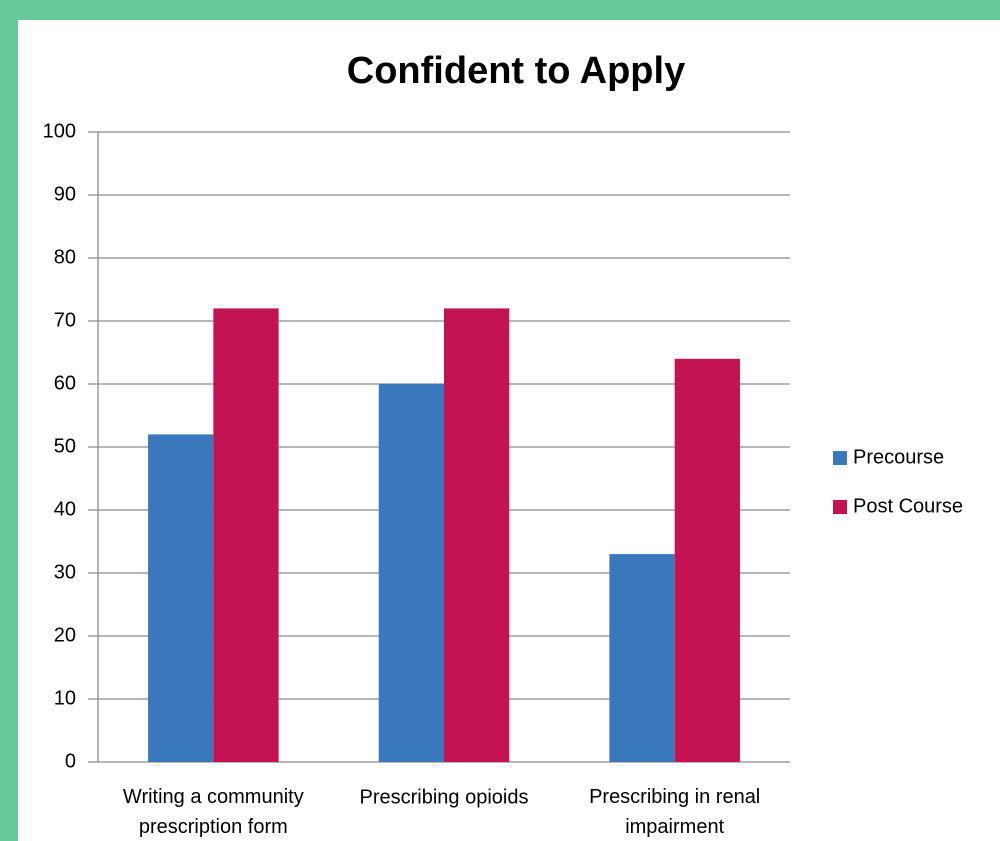 This screenshot has height=841, width=1000. I want to click on y-tick-label: 90, so click(65, 194).